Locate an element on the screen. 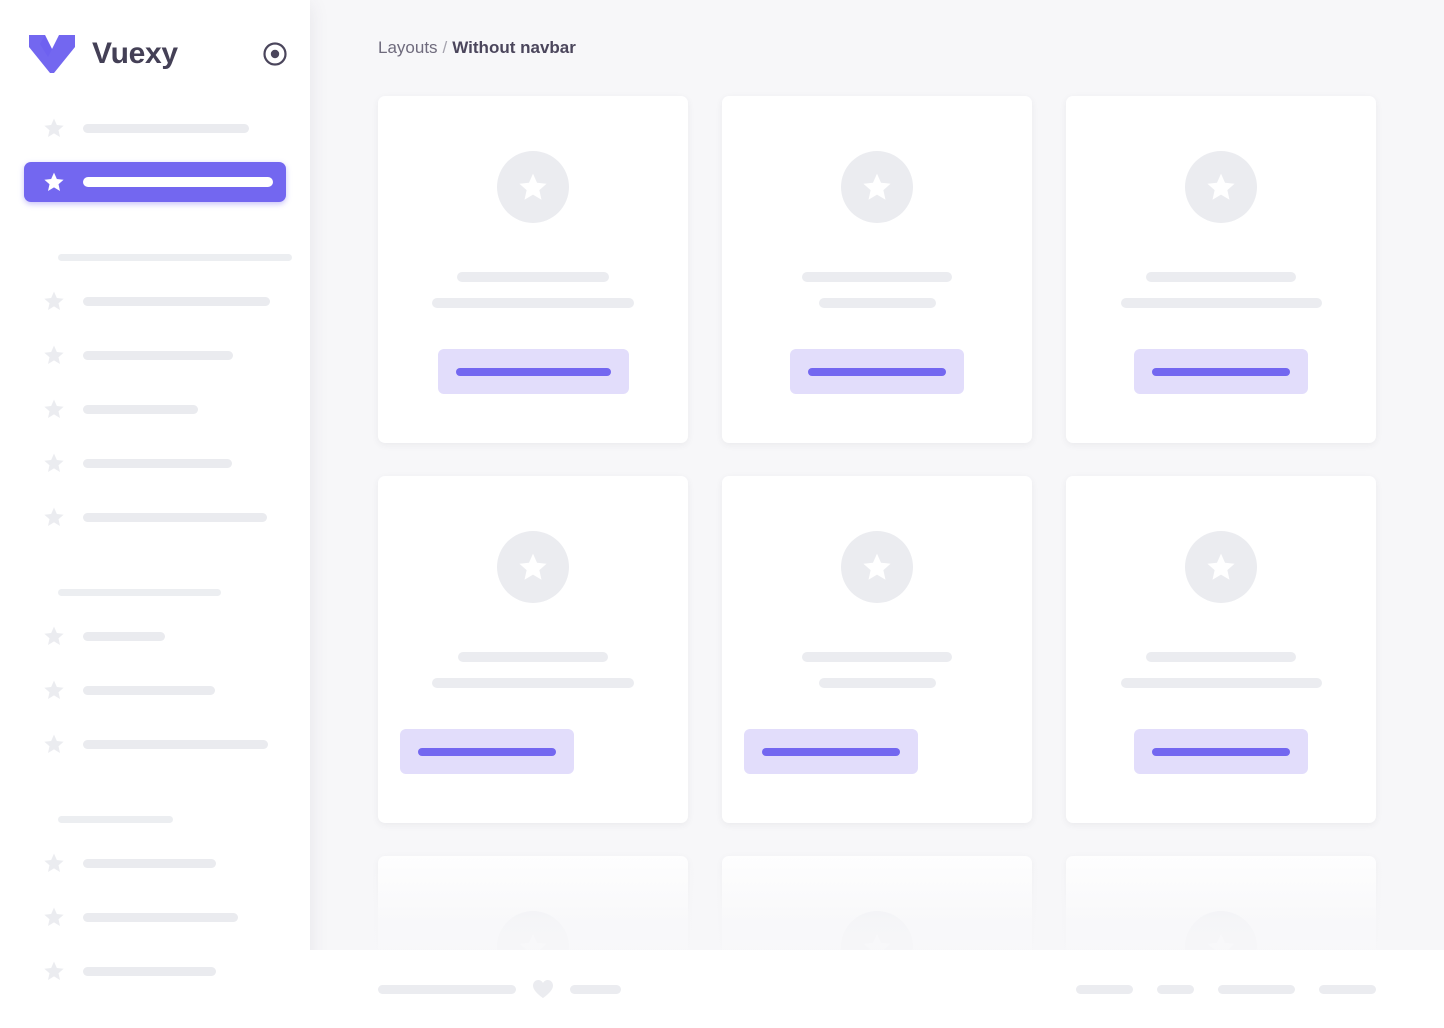 The width and height of the screenshot is (1444, 1028). heart-icon is located at coordinates (543, 989).